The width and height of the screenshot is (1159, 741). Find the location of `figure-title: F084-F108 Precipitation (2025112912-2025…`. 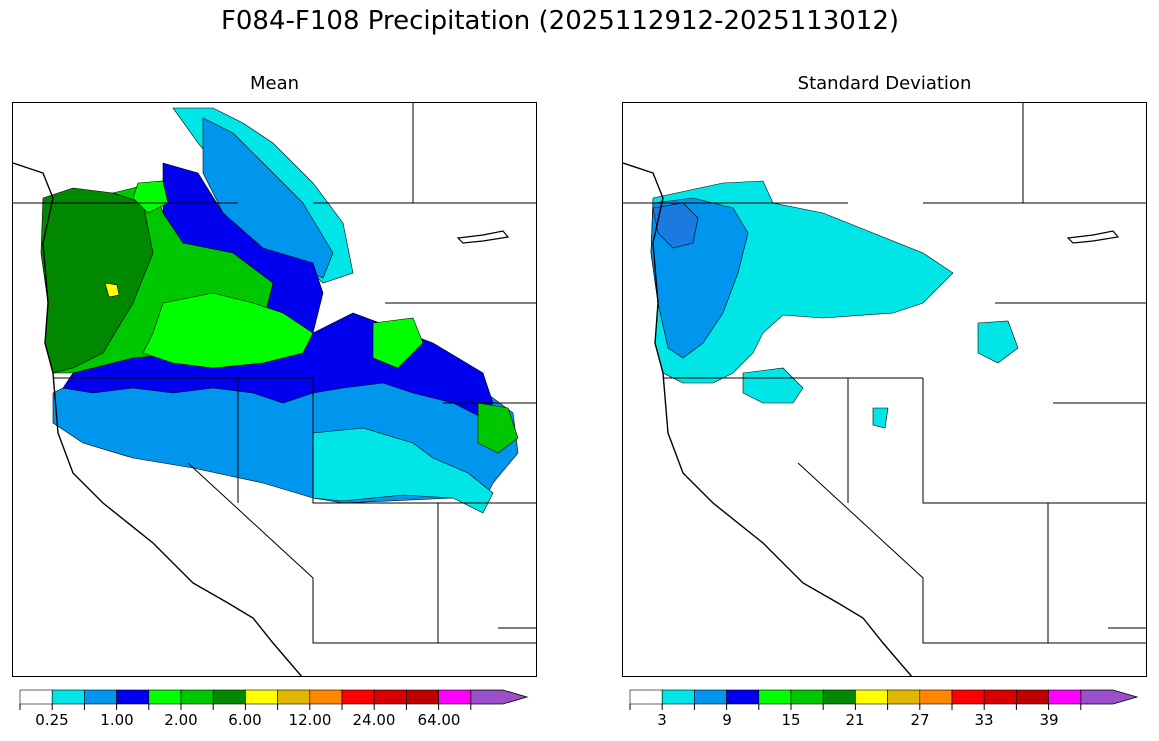

figure-title: F084-F108 Precipitation (2025112912-2025… is located at coordinates (560, 21).